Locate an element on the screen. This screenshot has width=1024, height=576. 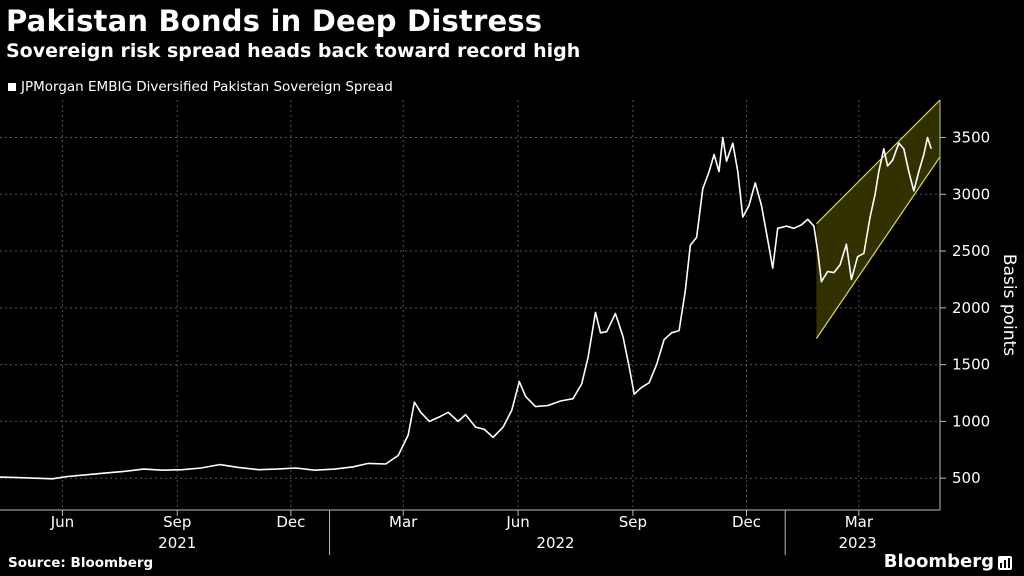
year-label: 2022 is located at coordinates (555, 543).